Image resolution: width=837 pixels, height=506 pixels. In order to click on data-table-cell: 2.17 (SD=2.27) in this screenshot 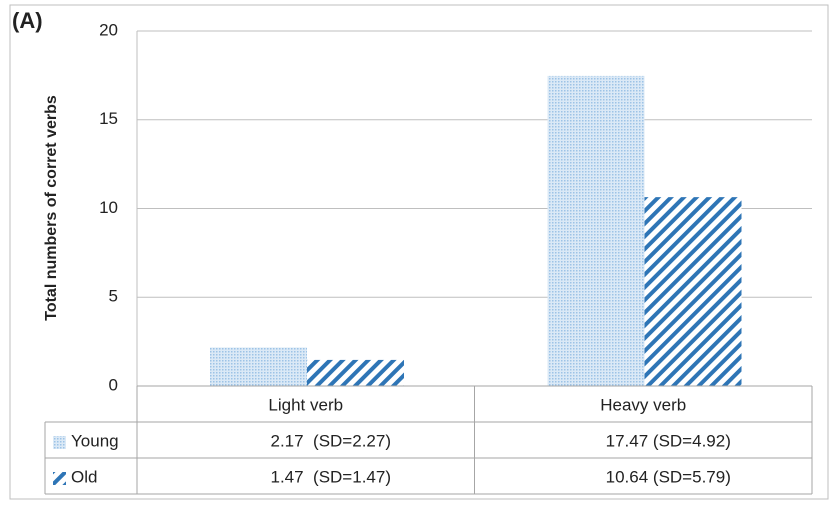, I will do `click(331, 440)`.